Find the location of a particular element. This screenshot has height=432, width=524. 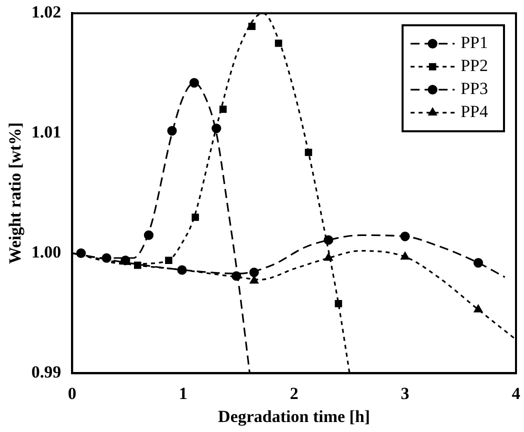

y-tick-label: 1.01 is located at coordinates (46, 132).